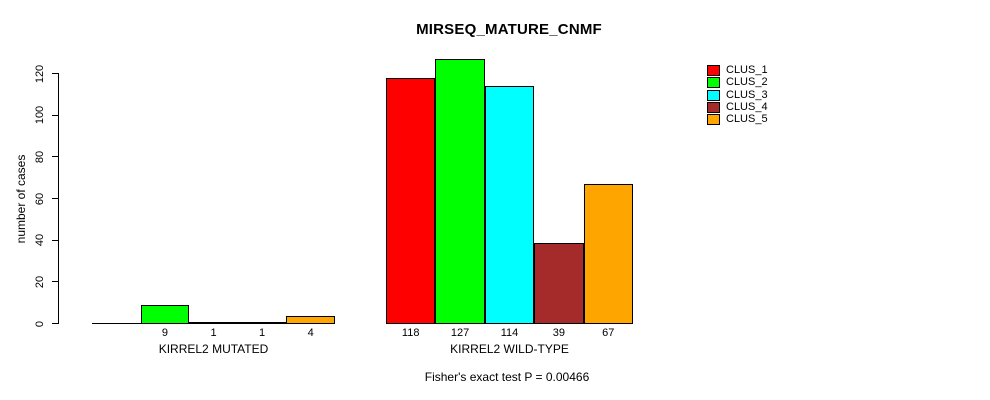 Image resolution: width=990 pixels, height=400 pixels. I want to click on group-label: KIRREL2 WILD-TYPE, so click(509, 349).